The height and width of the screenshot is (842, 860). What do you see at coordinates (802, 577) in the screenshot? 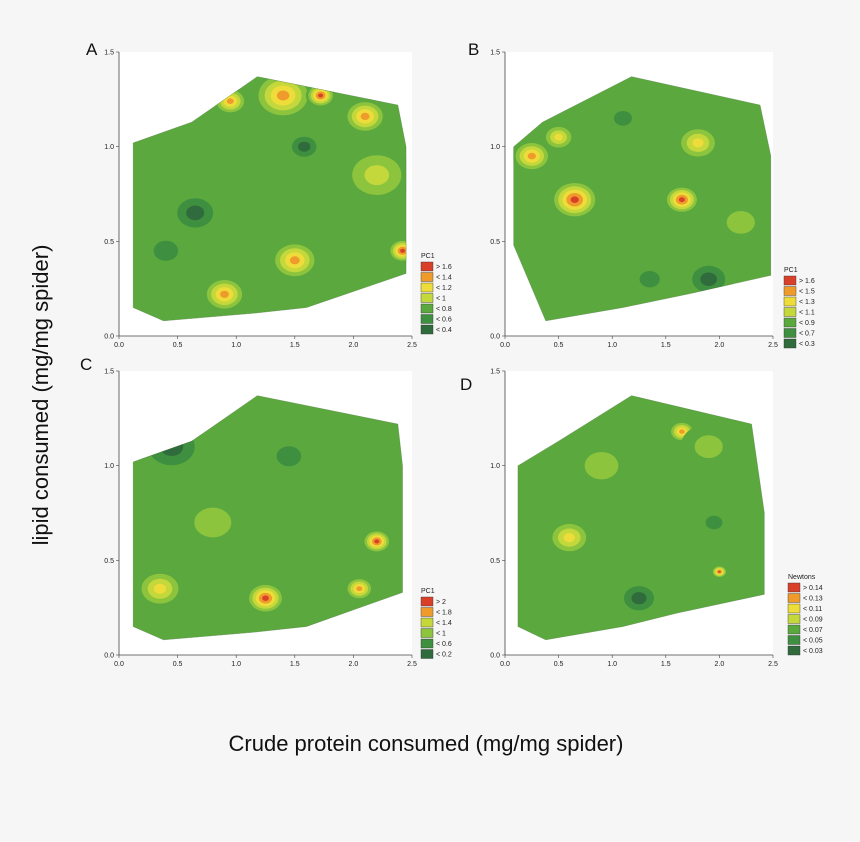
I see `legend-title: Newtons` at bounding box center [802, 577].